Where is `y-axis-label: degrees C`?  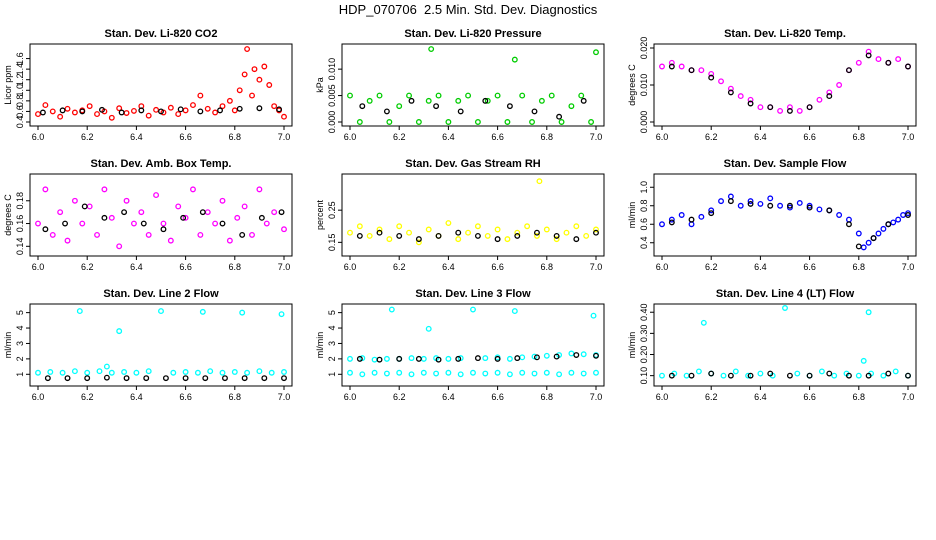 y-axis-label: degrees C is located at coordinates (8, 215).